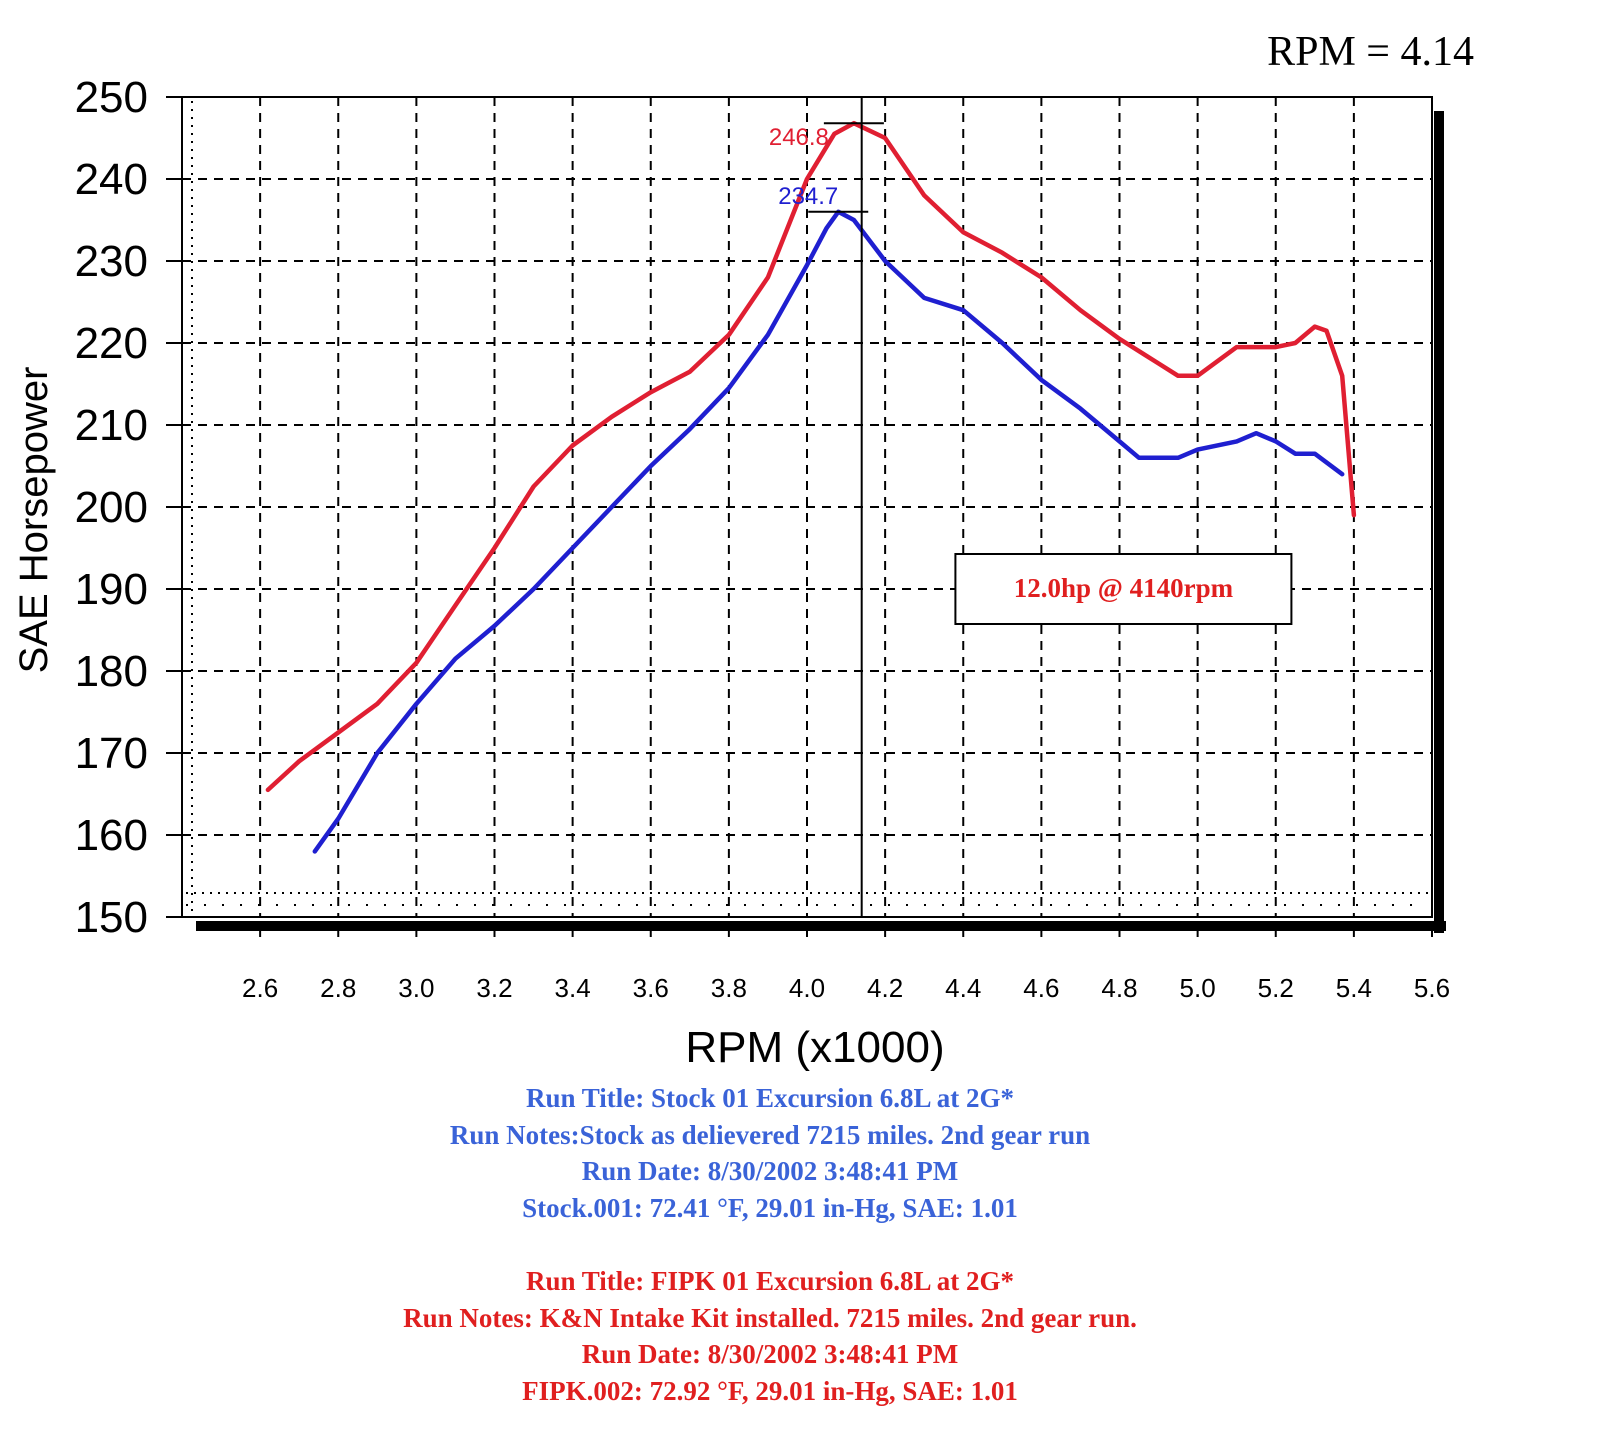 The height and width of the screenshot is (1443, 1600). I want to click on gain-annotation-text: 12.0hp @ 4140rpm, so click(1124, 588).